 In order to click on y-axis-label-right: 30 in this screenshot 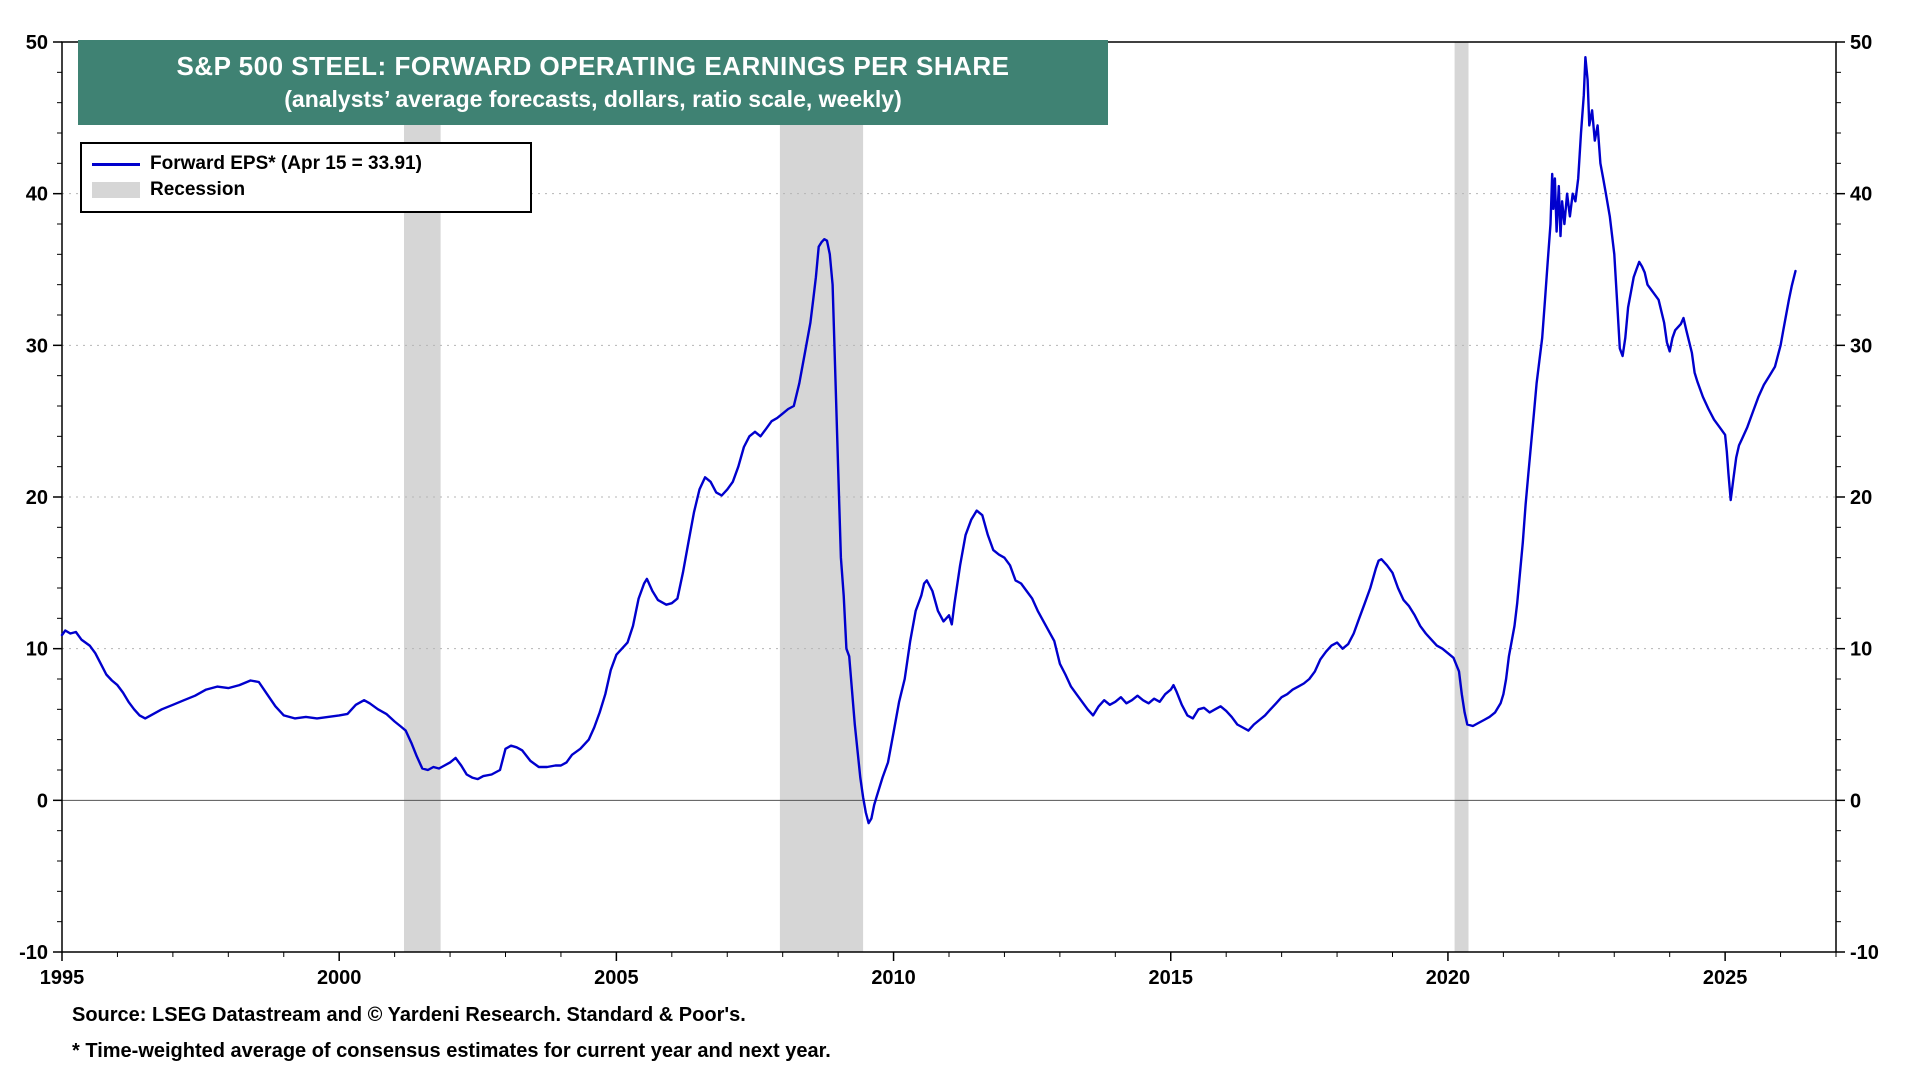, I will do `click(1861, 346)`.